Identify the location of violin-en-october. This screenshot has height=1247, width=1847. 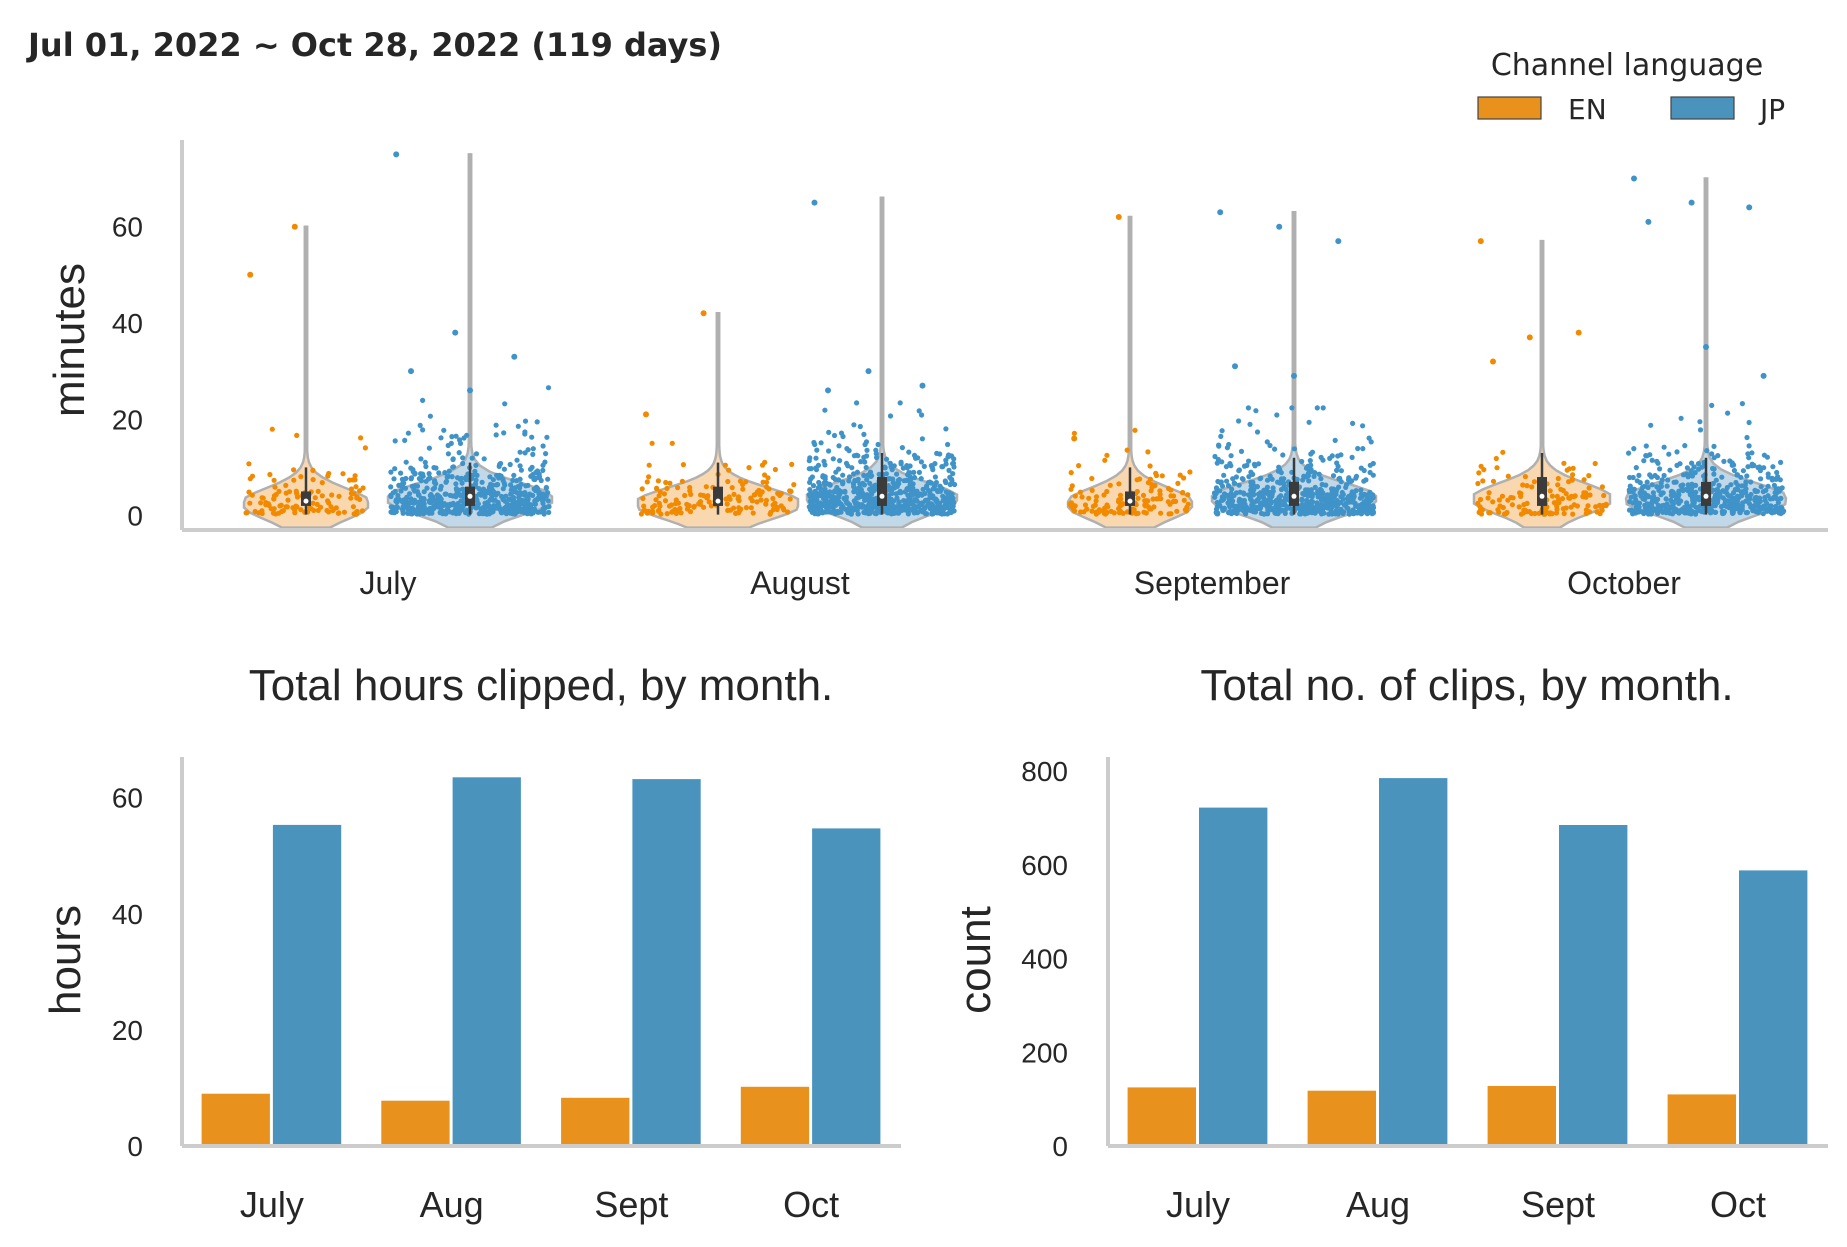
(1542, 384).